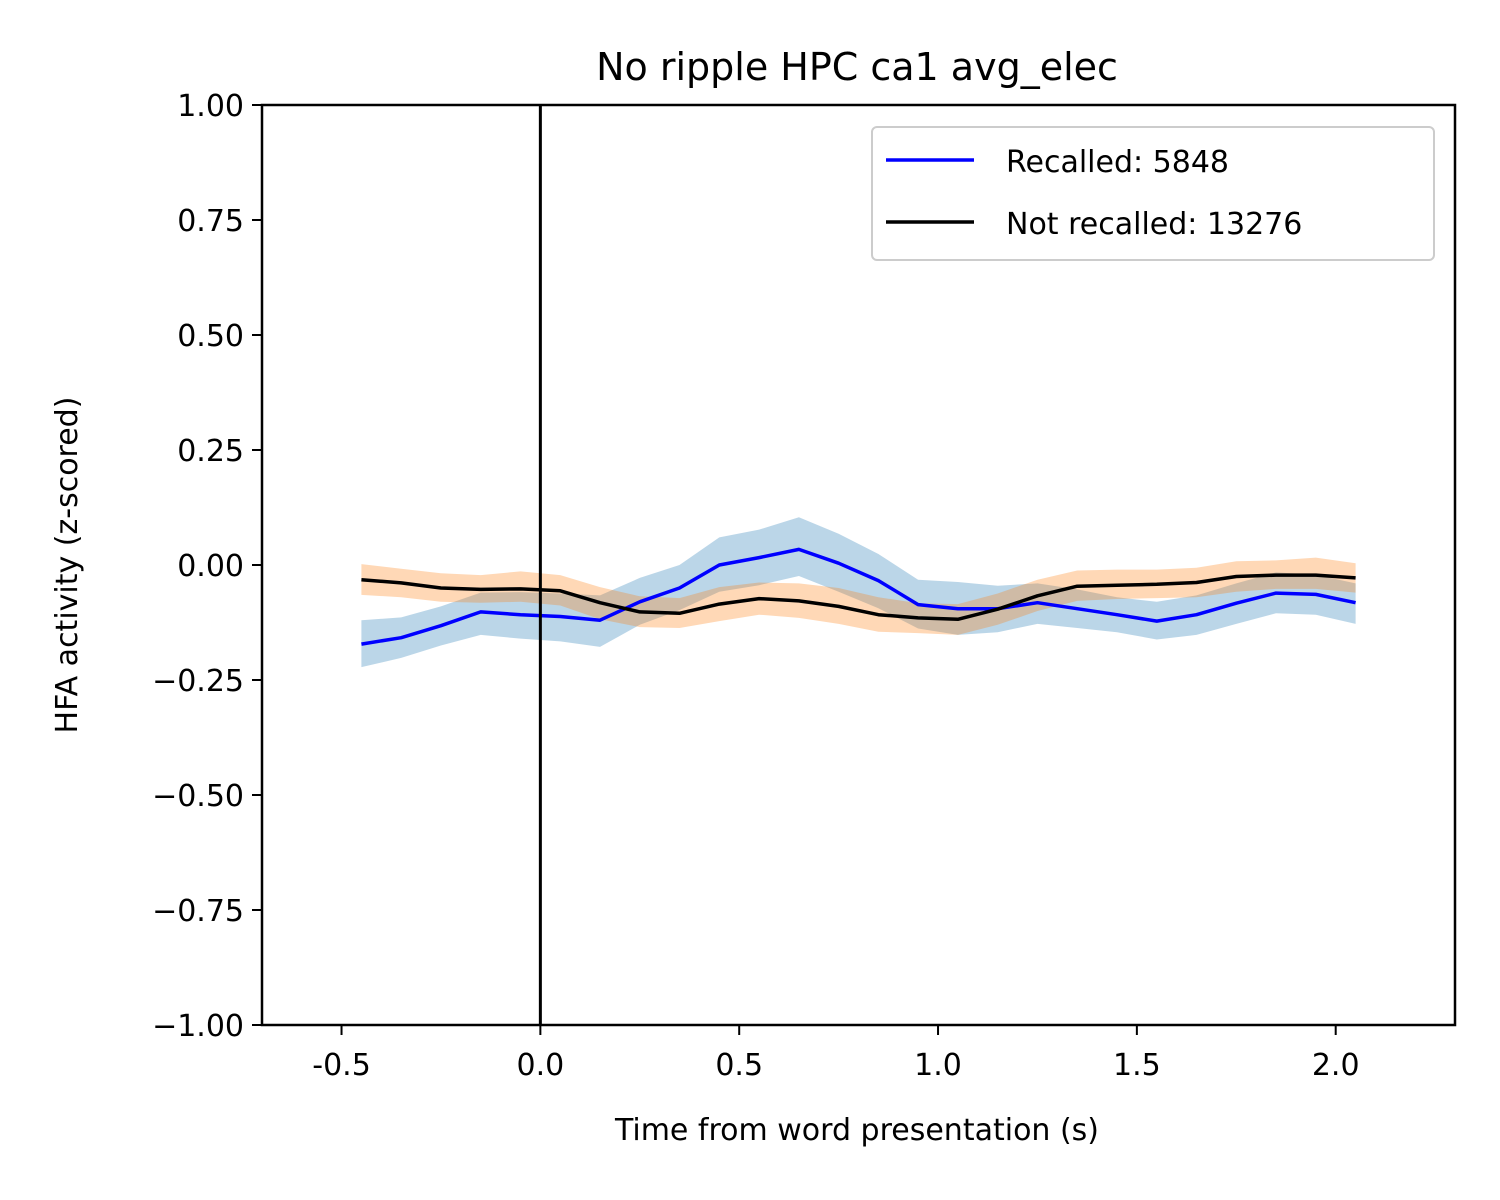  I want to click on y-tick-label: −0.25, so click(198, 681).